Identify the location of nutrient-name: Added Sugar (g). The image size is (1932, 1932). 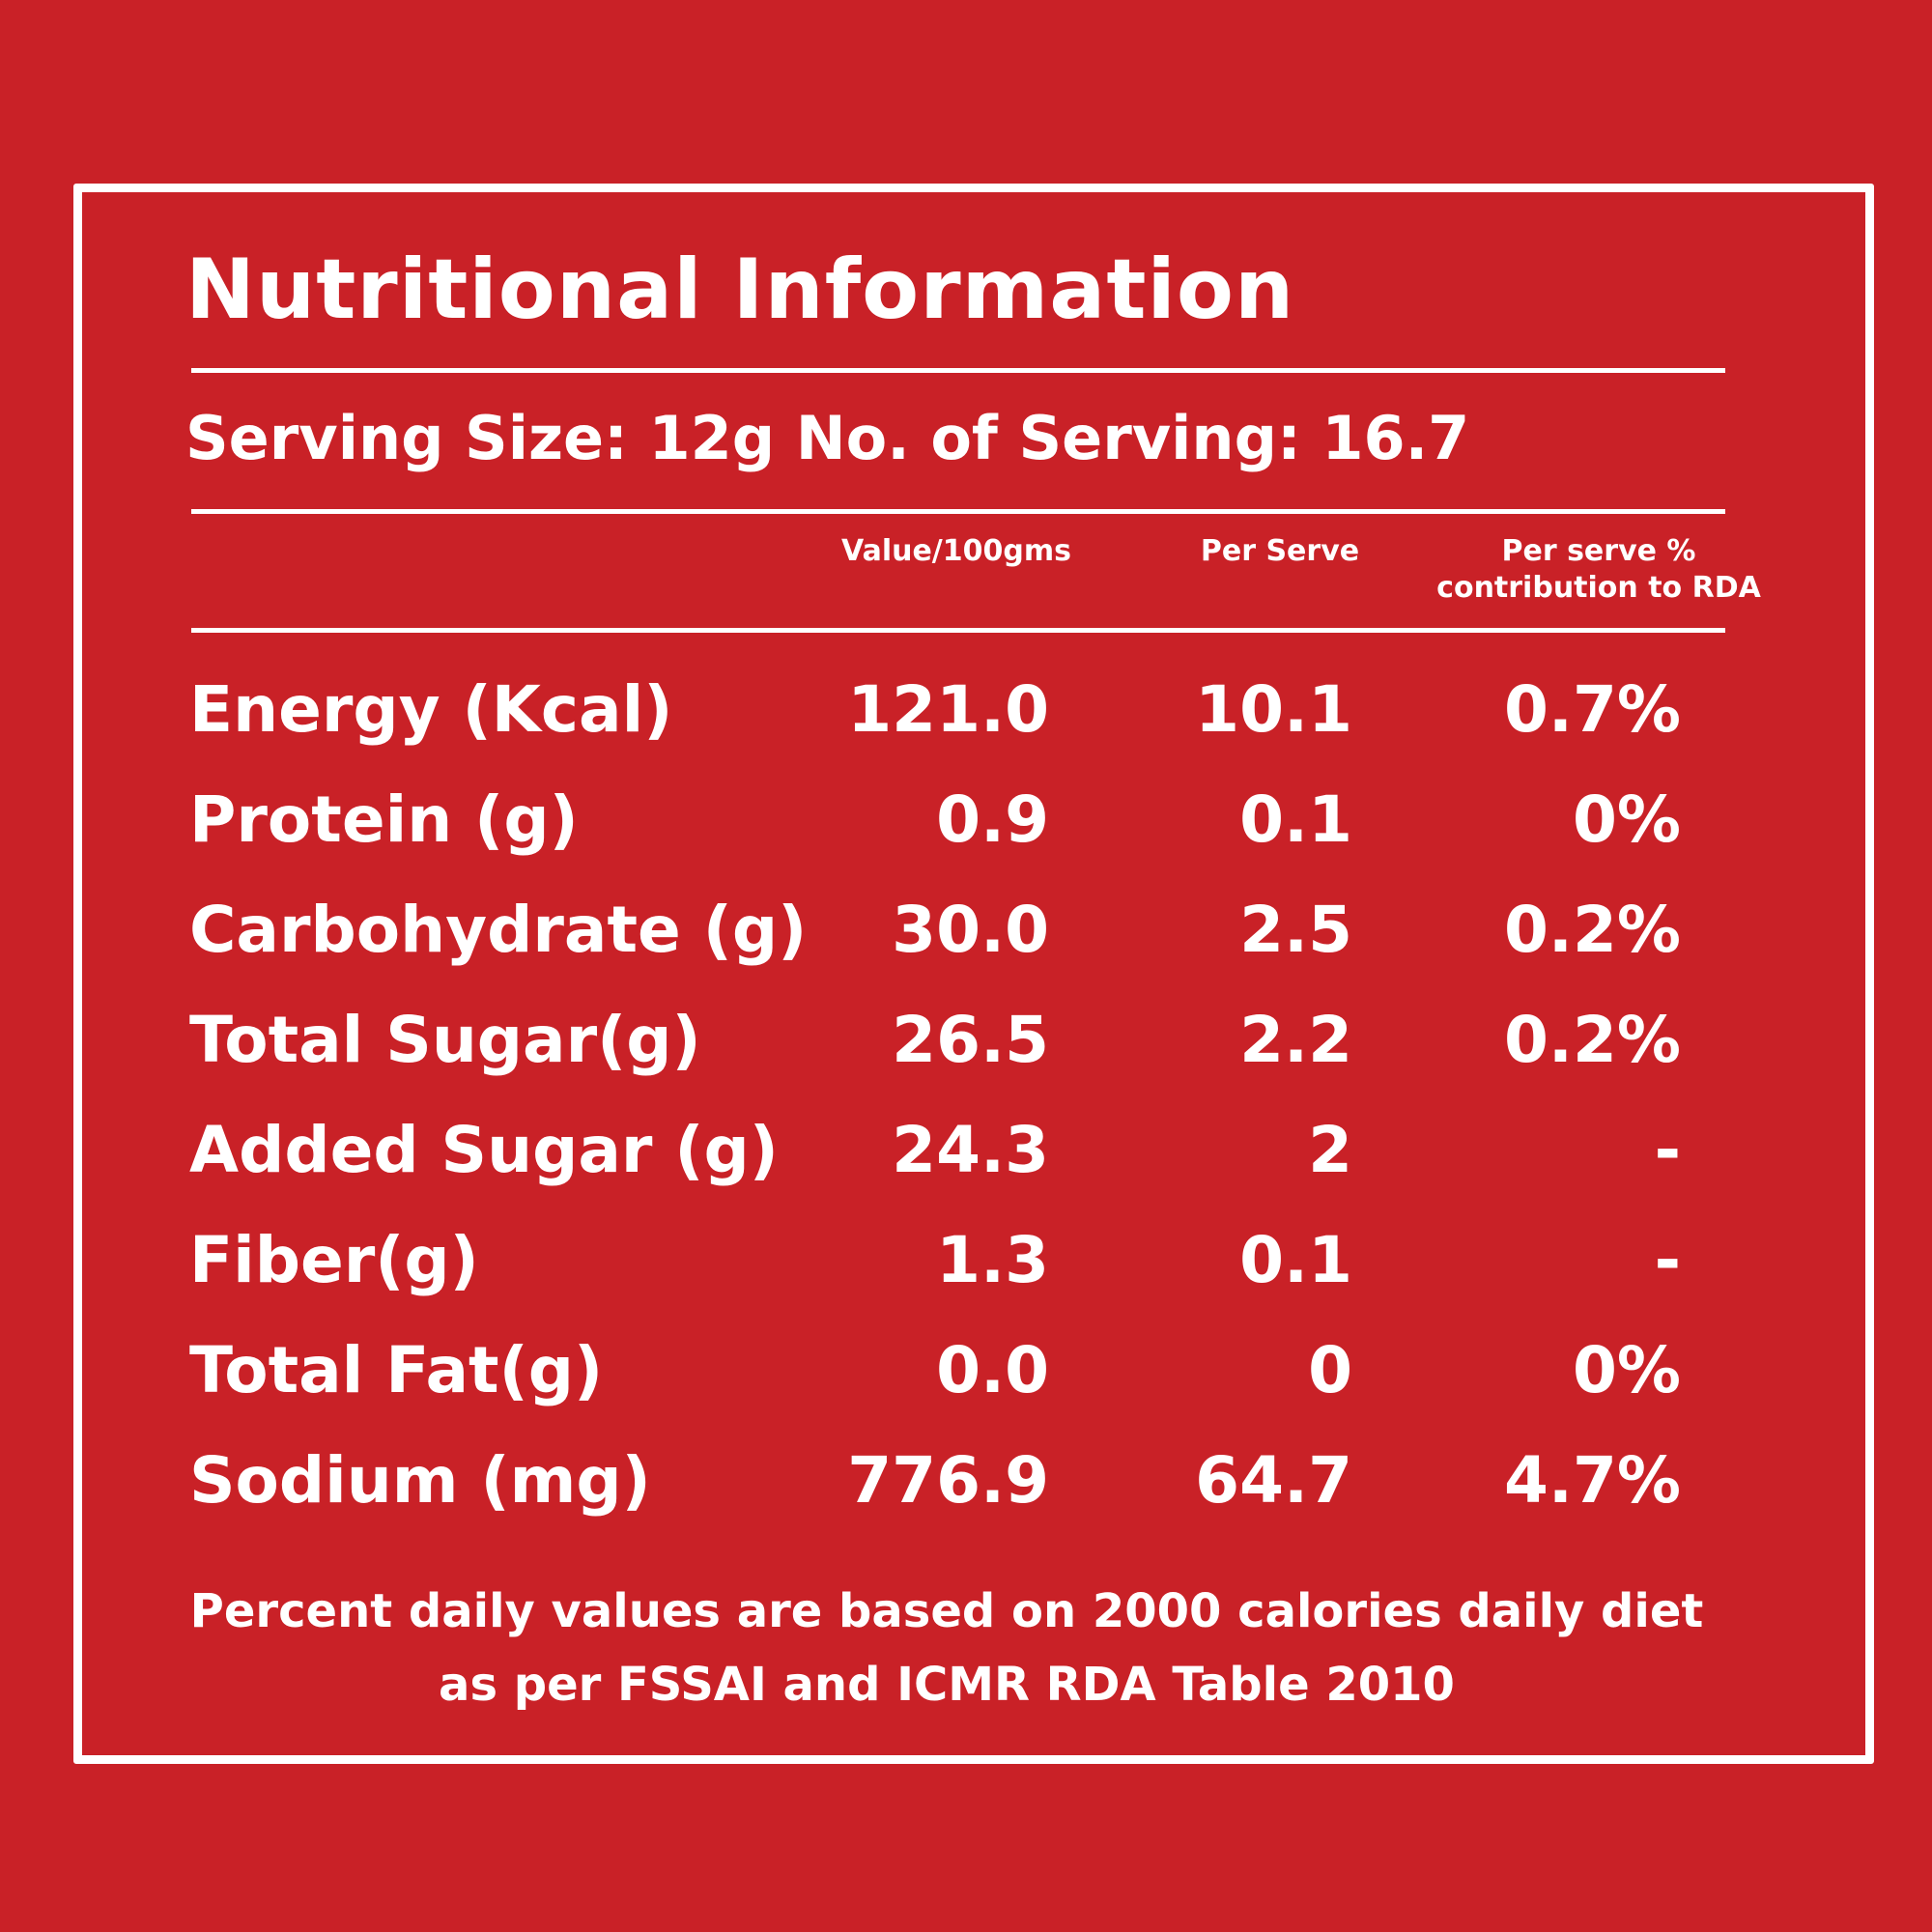
(484, 1150).